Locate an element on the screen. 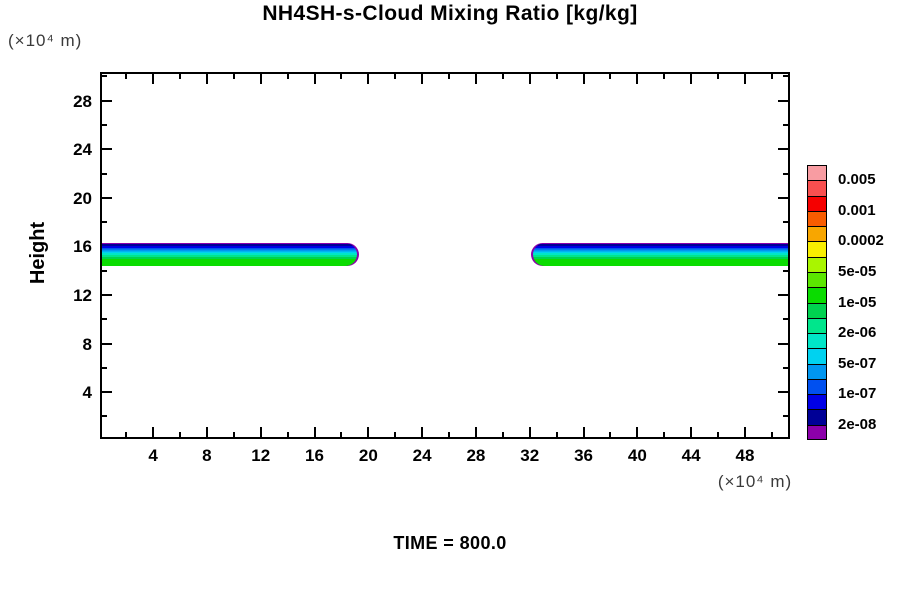  y-tick-label: 12 is located at coordinates (82, 295).